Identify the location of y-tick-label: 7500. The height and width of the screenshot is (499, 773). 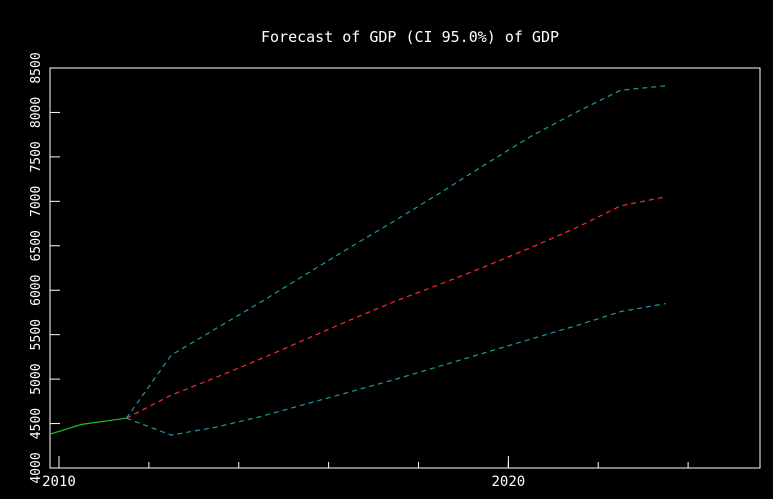
(36, 156).